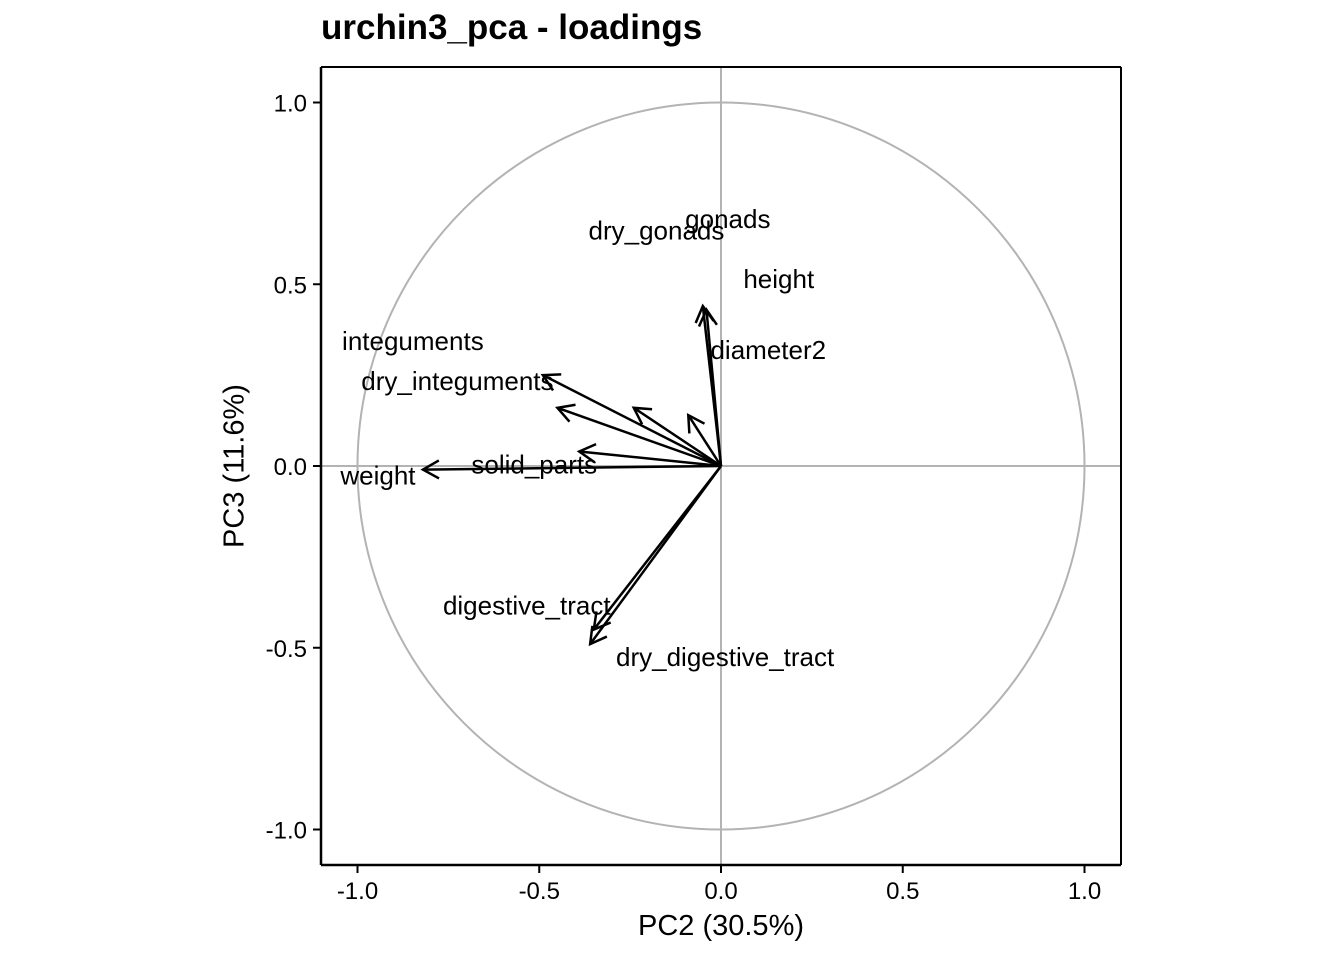 The width and height of the screenshot is (1344, 960). What do you see at coordinates (234, 466) in the screenshot?
I see `y-axis-title: PC3 (11.6%)` at bounding box center [234, 466].